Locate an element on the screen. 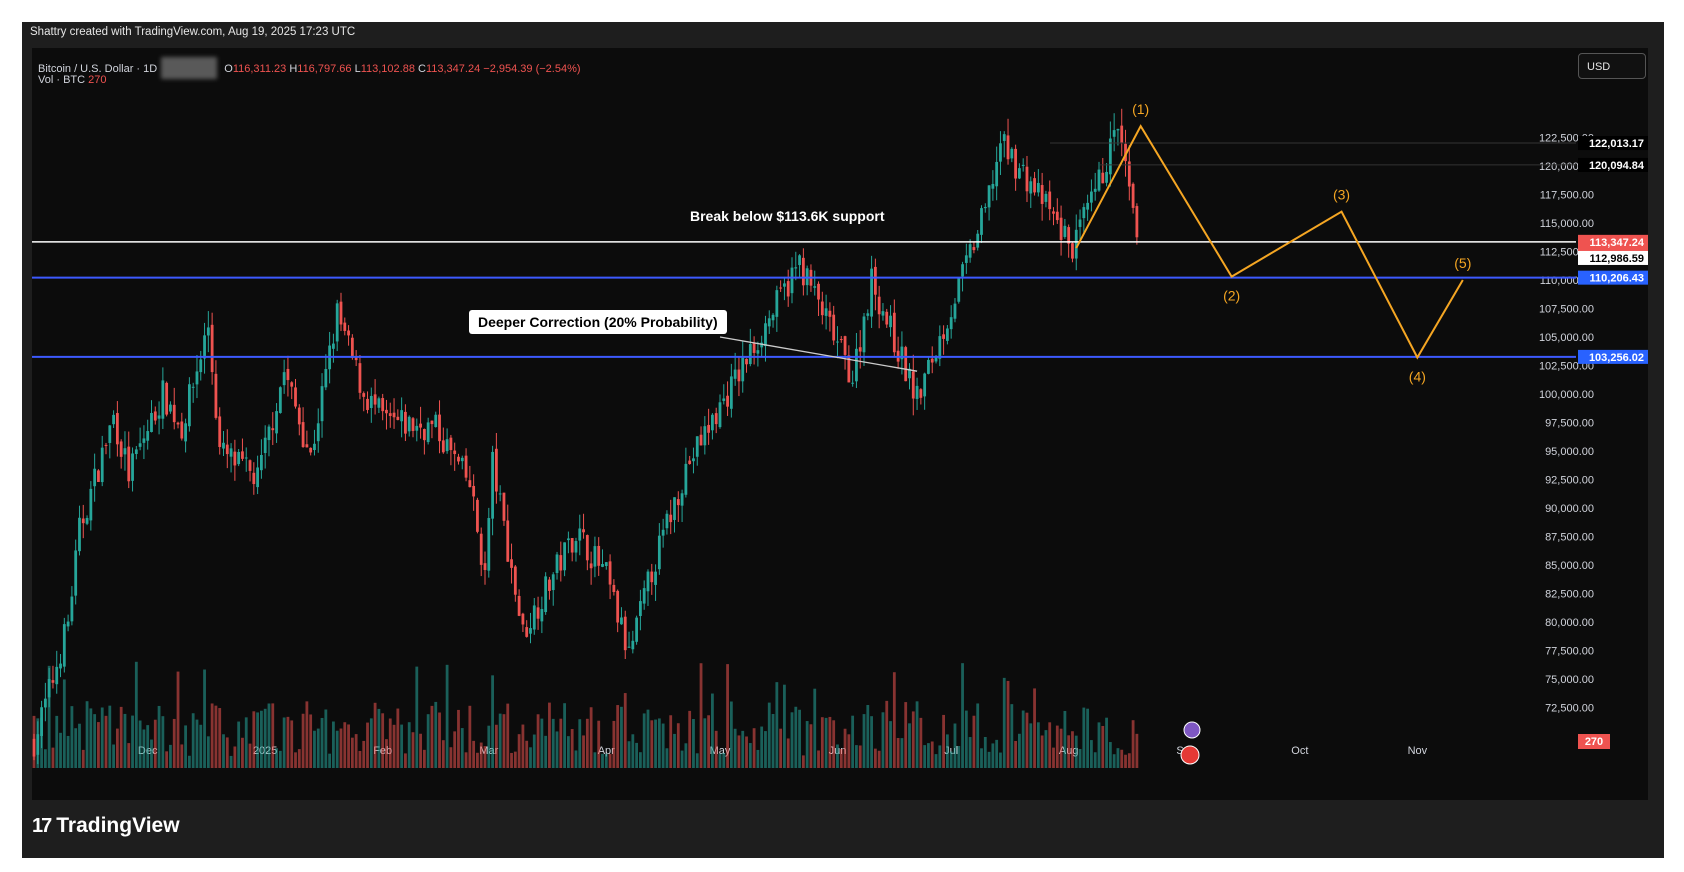 The image size is (1684, 872). tradingview-logo: 17 TradingView is located at coordinates (106, 825).